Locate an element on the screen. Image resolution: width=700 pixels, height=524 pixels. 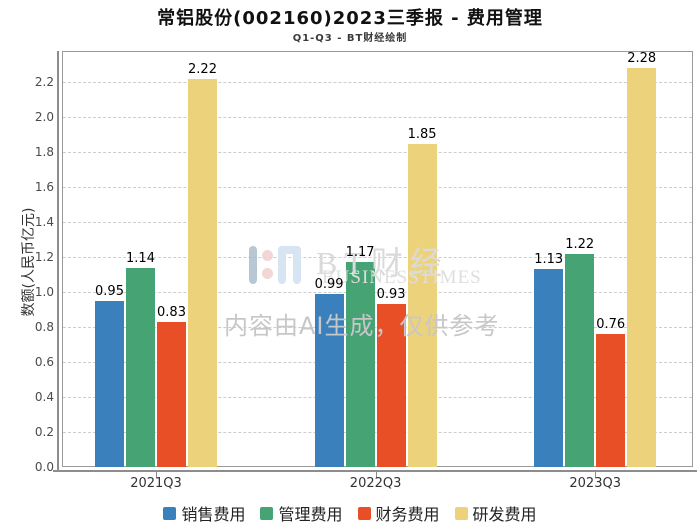
bar-2023Q3-销售费用 is located at coordinates (549, 368).